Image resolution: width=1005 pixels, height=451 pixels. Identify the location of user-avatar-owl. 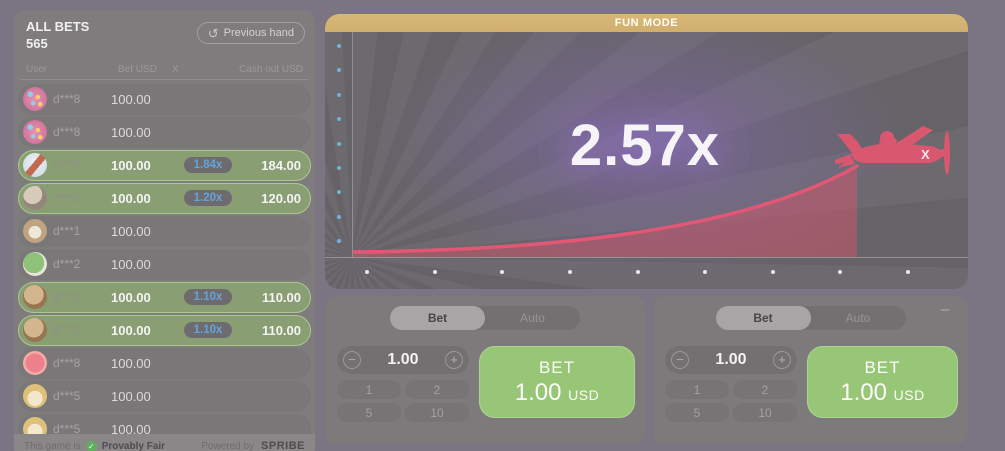
(35, 231).